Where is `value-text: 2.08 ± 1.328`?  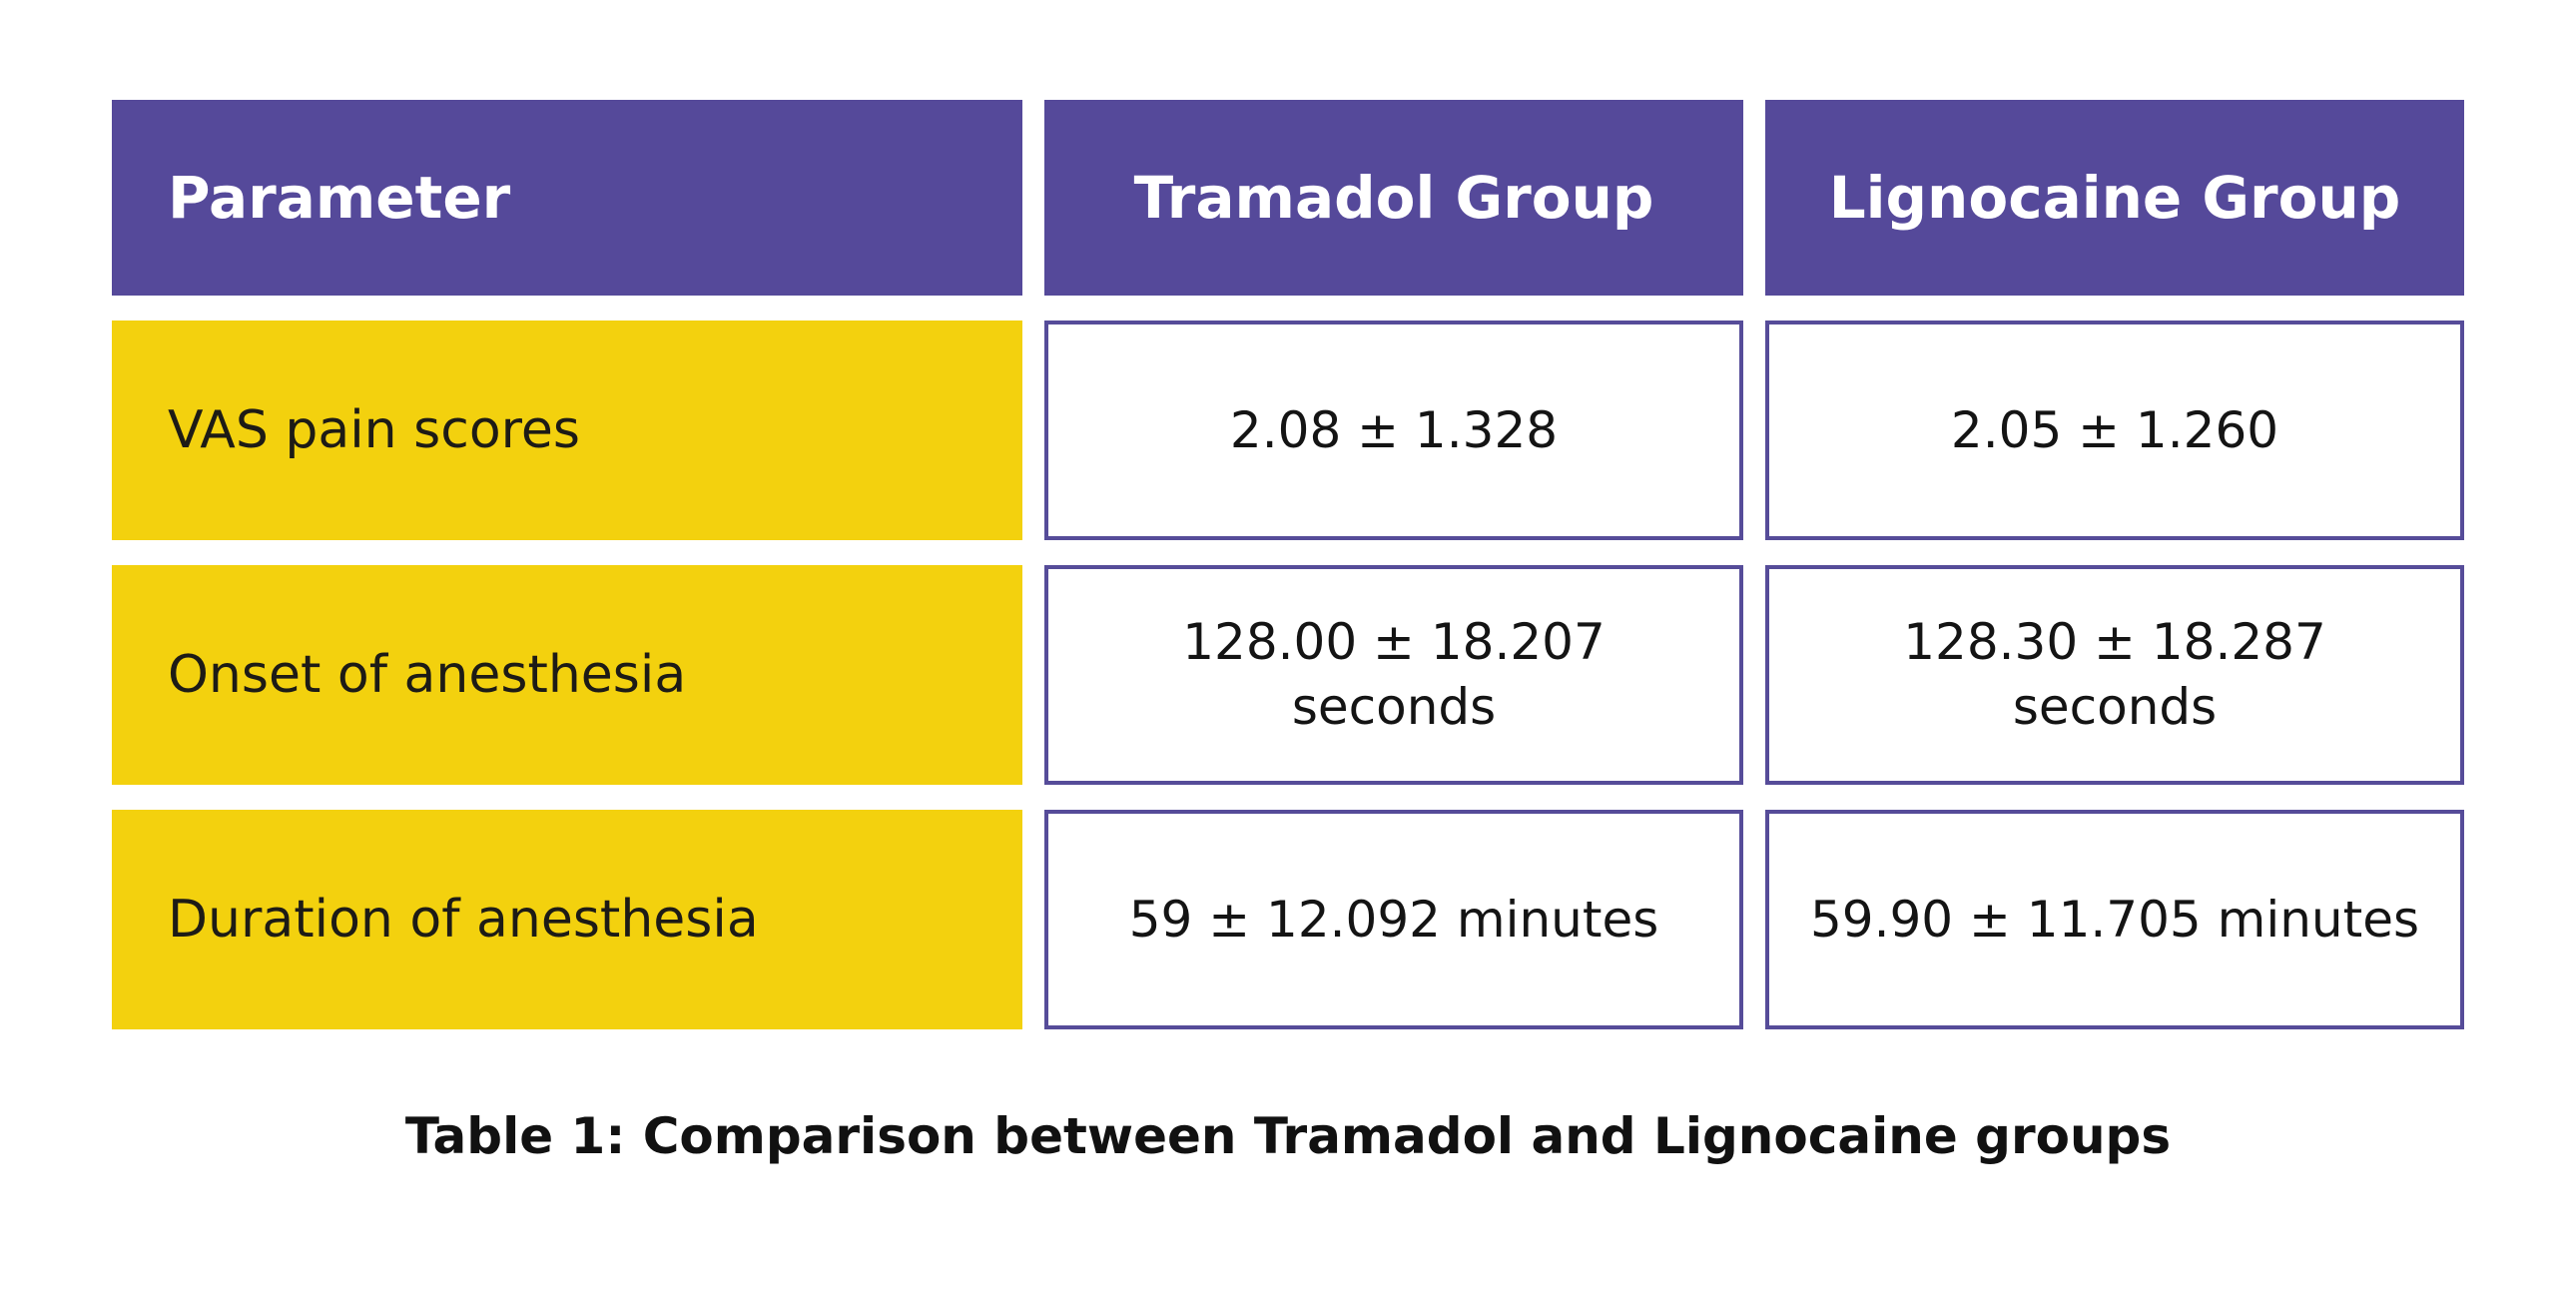
value-text: 2.08 ± 1.328 is located at coordinates (1394, 429).